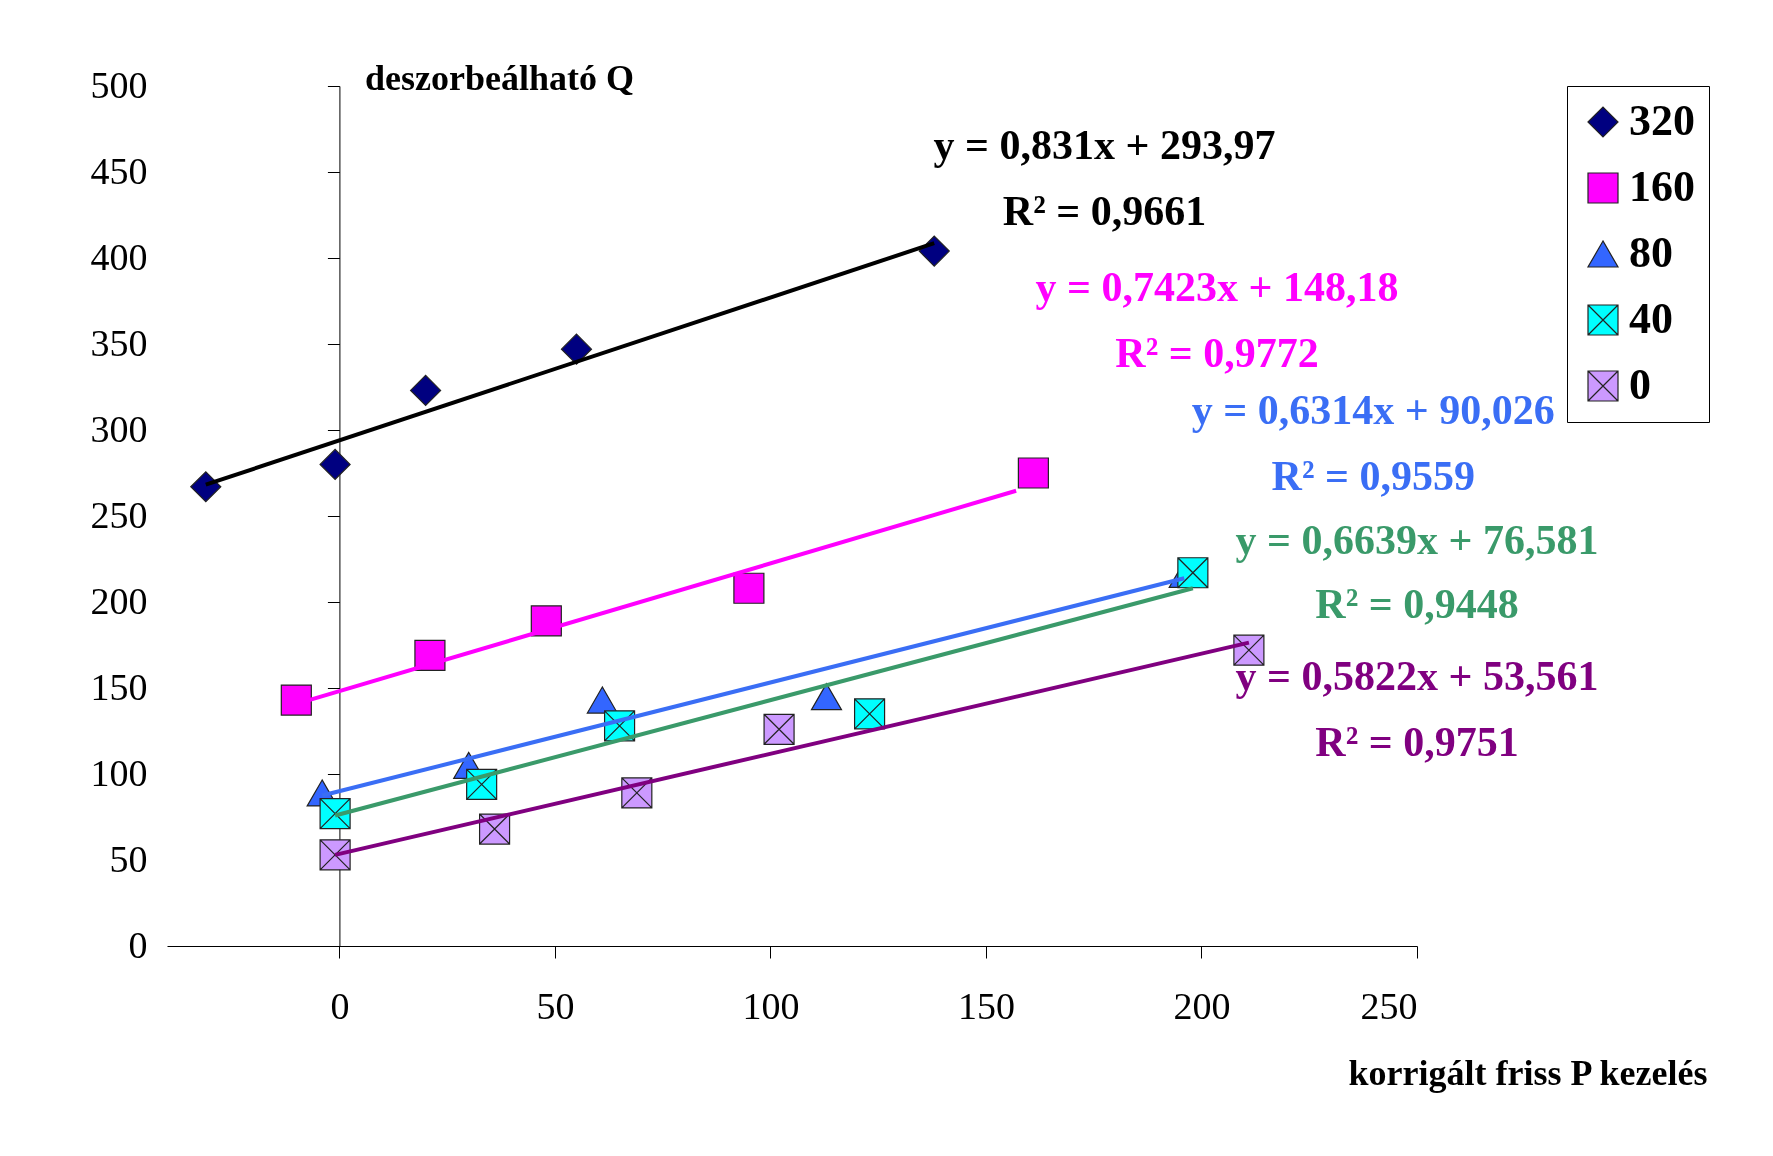  I want to click on annotation: y = 0,7423x + 148,18, so click(1217, 287).